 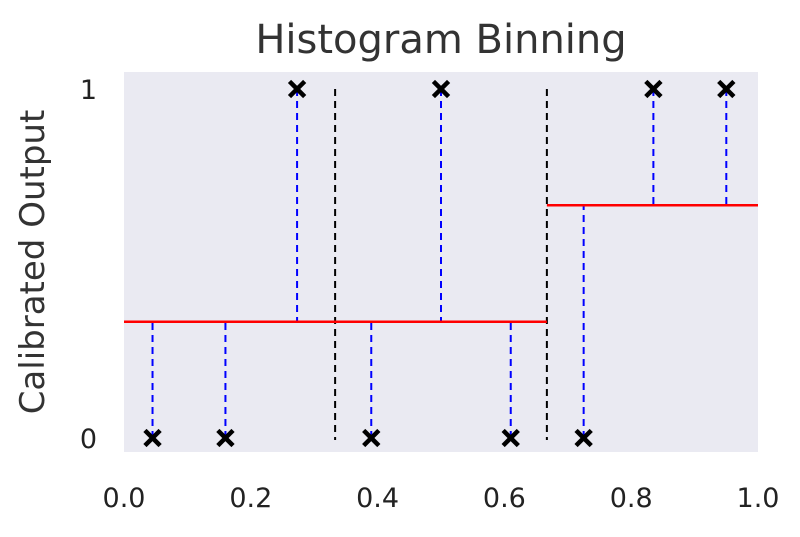 I want to click on y-tick-label-0: 0, so click(x=88, y=439).